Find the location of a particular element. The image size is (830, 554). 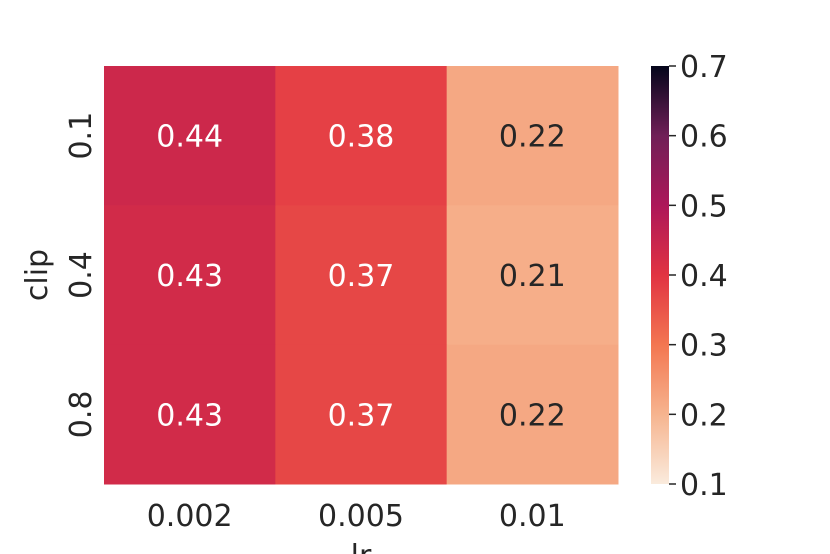

cell-value-label: 0.44 is located at coordinates (189, 137).